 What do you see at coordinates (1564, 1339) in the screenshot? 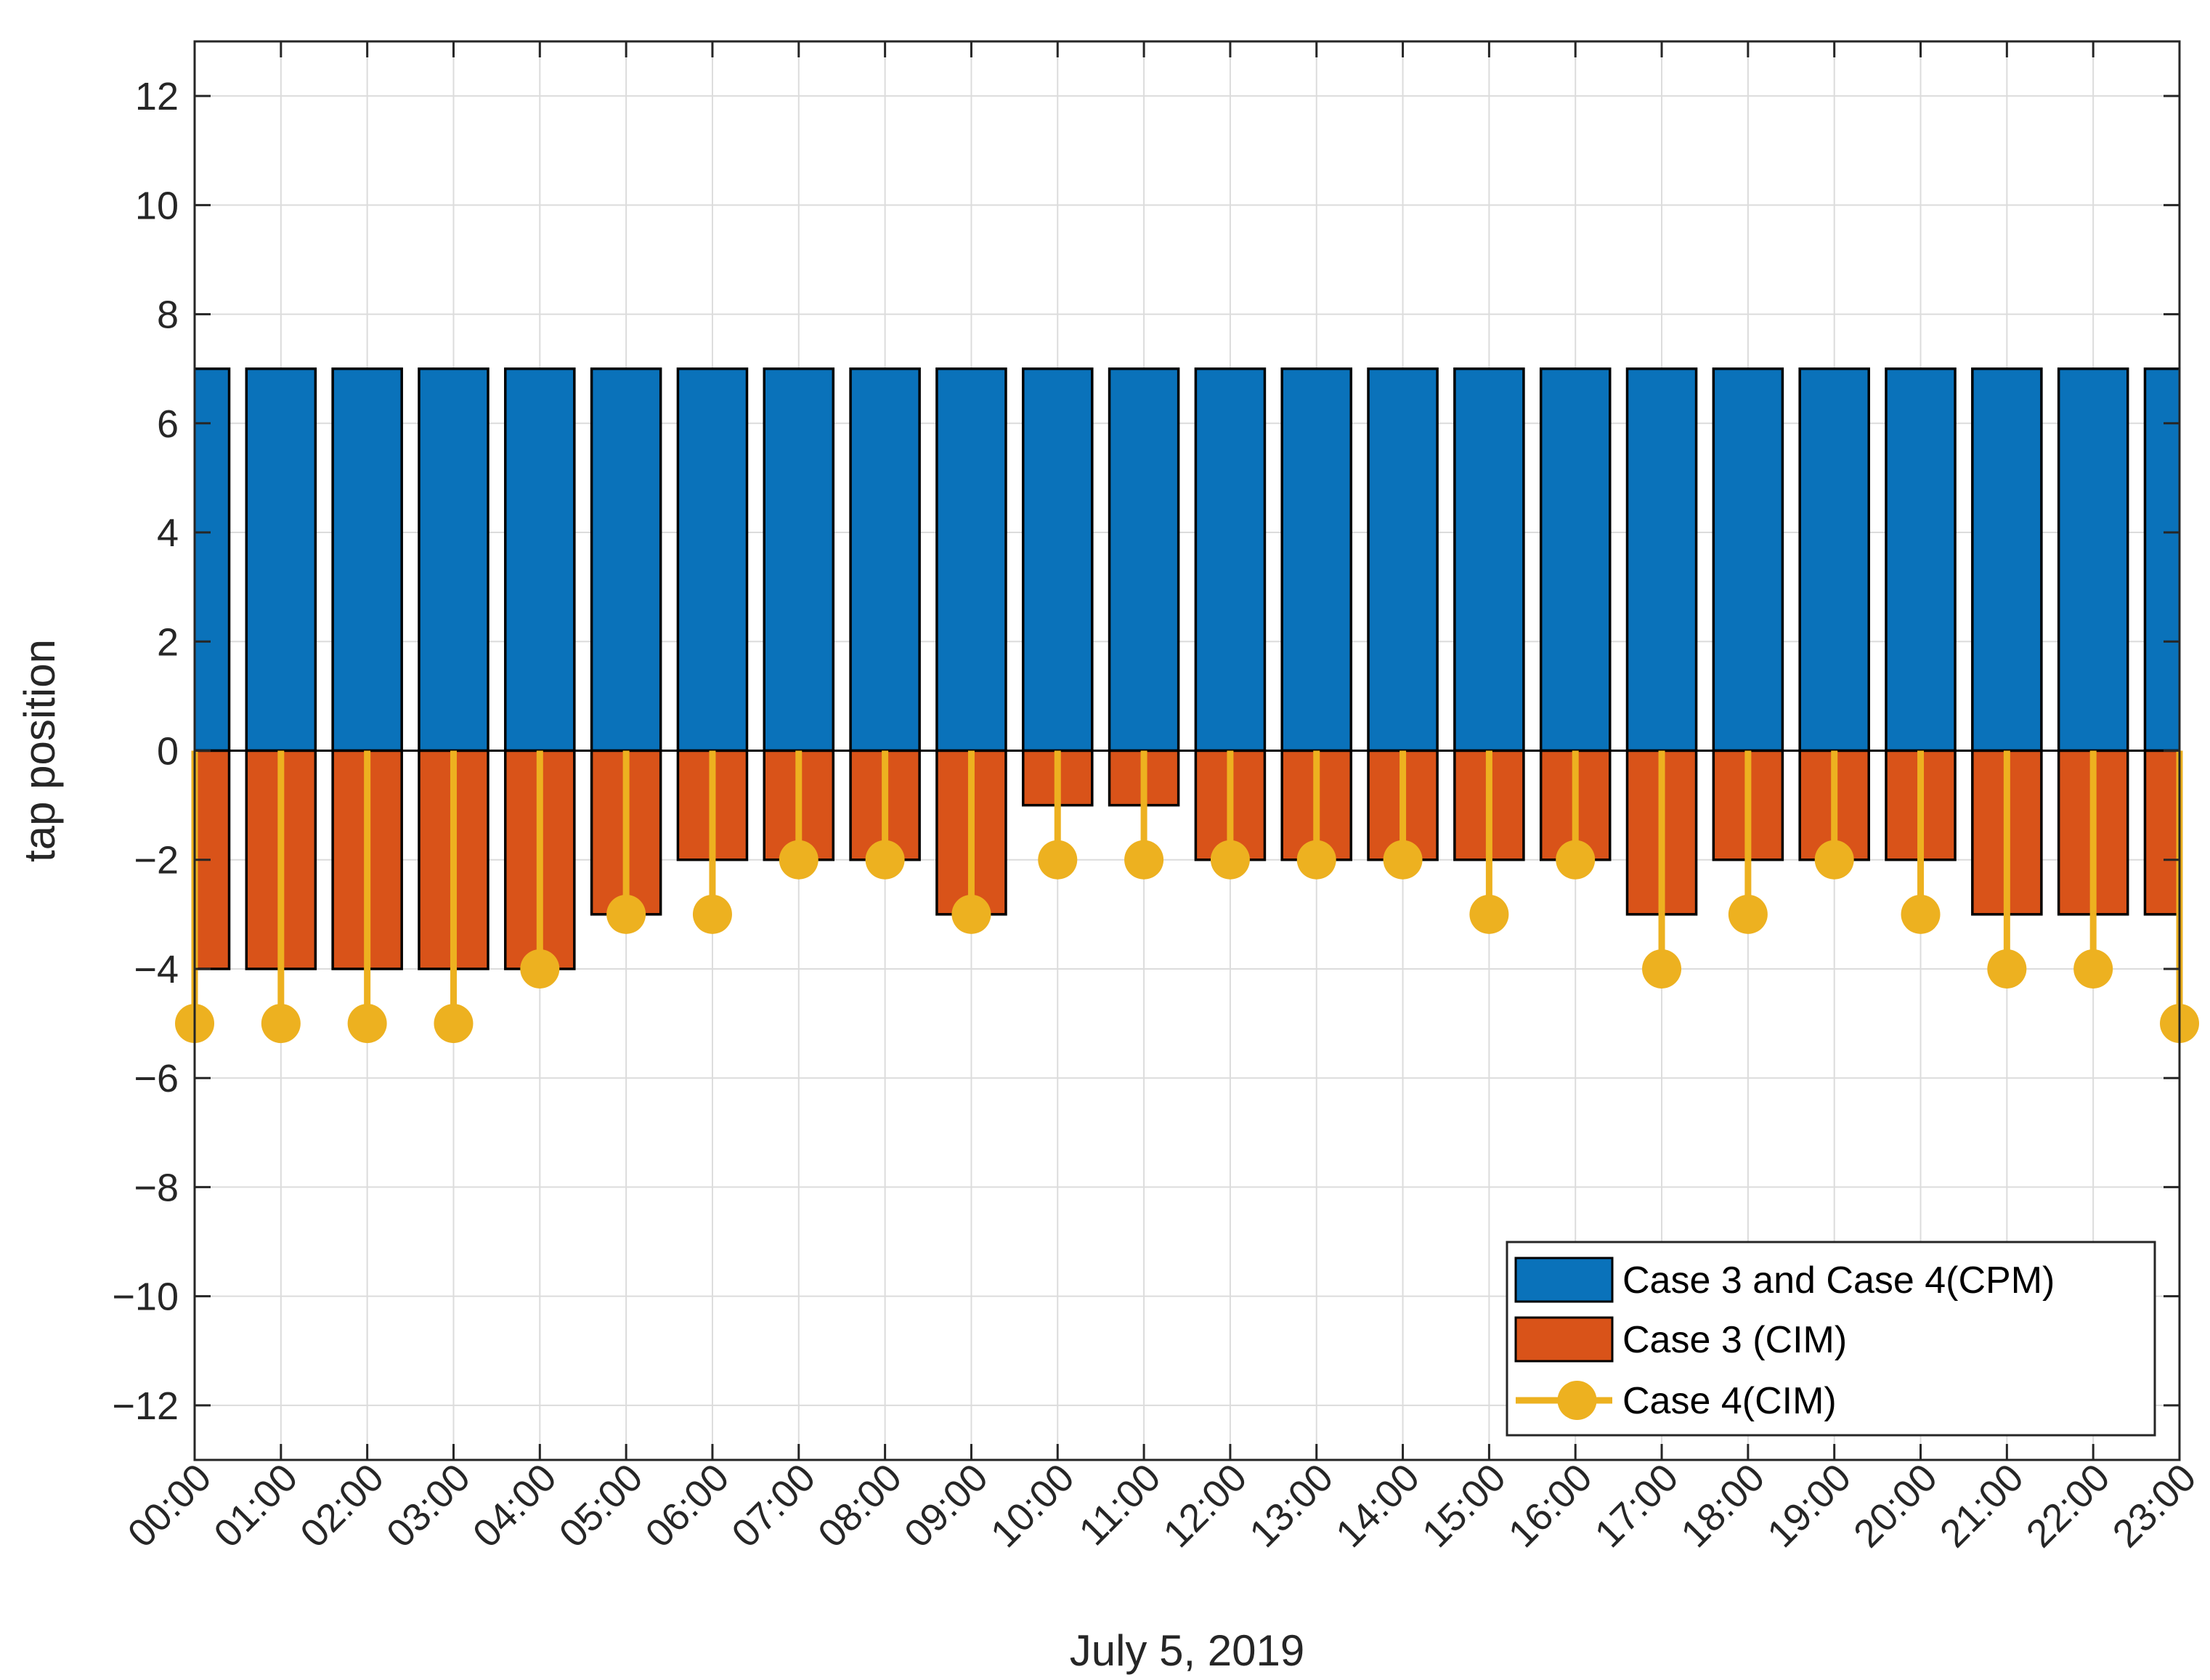
I see `legend-swatch-case3-cim` at bounding box center [1564, 1339].